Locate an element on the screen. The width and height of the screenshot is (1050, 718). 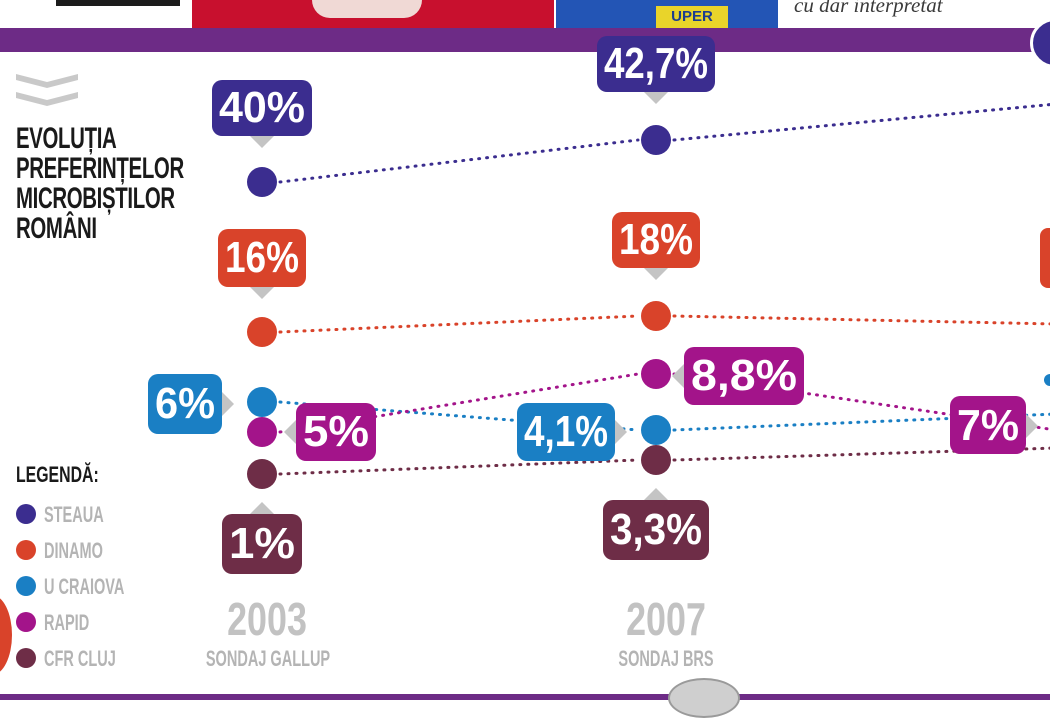
title-line: EVOLUȚIA is located at coordinates (66, 138).